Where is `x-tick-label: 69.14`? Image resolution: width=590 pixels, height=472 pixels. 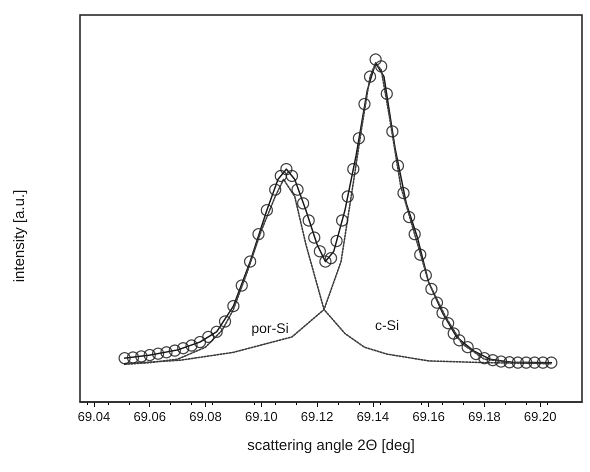
x-tick-label: 69.14 is located at coordinates (373, 416).